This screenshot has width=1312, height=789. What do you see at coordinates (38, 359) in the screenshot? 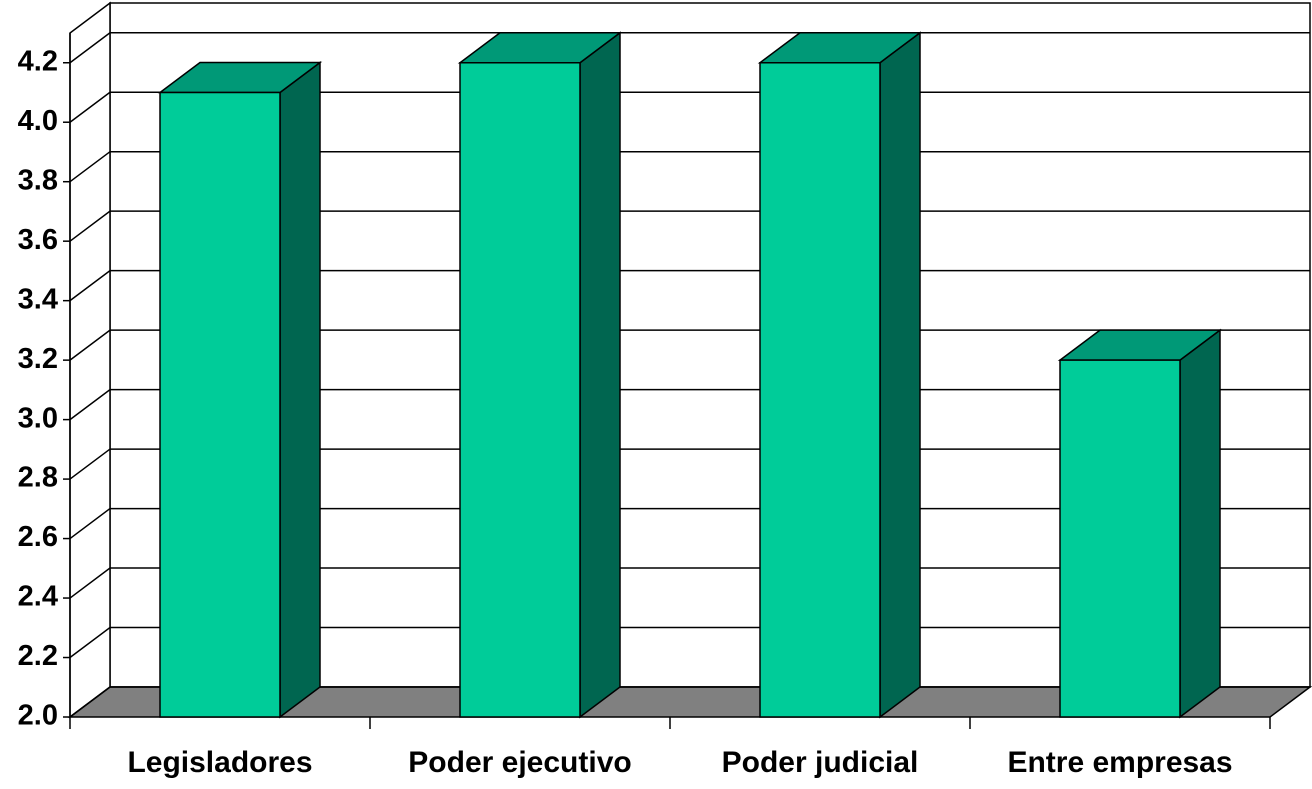
I see `y-tick-label: 3.2` at bounding box center [38, 359].